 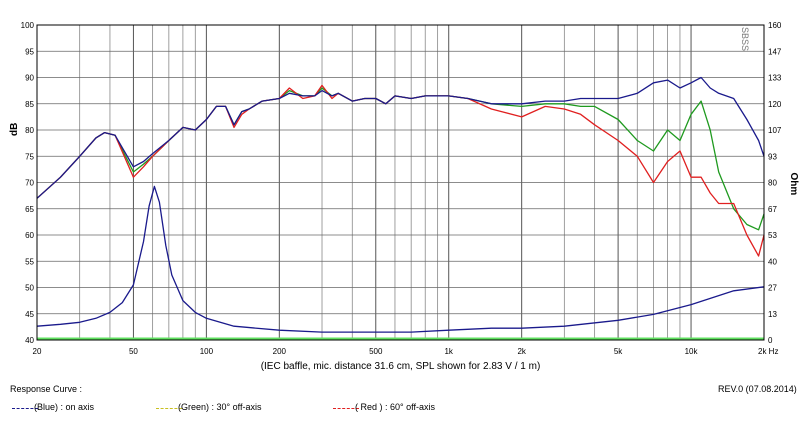 What do you see at coordinates (29, 104) in the screenshot?
I see `y-tick-label: 85` at bounding box center [29, 104].